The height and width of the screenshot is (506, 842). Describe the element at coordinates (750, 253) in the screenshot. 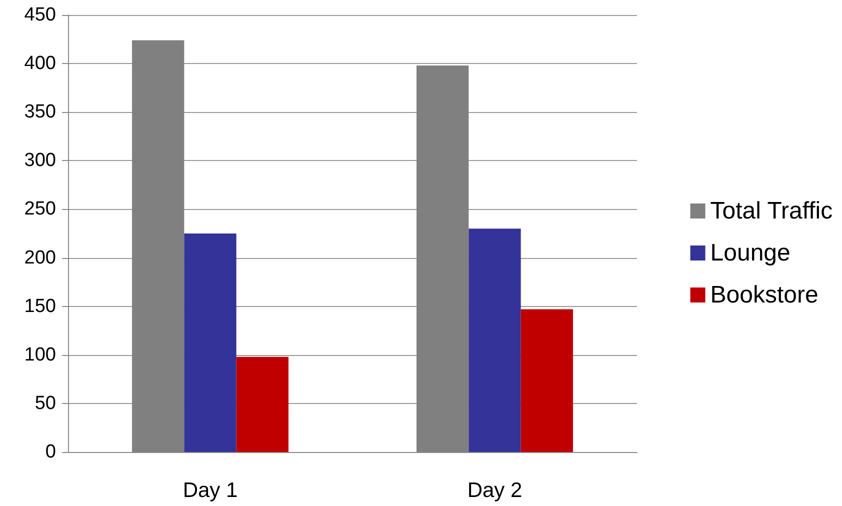

I see `legend-label: Lounge` at that location.